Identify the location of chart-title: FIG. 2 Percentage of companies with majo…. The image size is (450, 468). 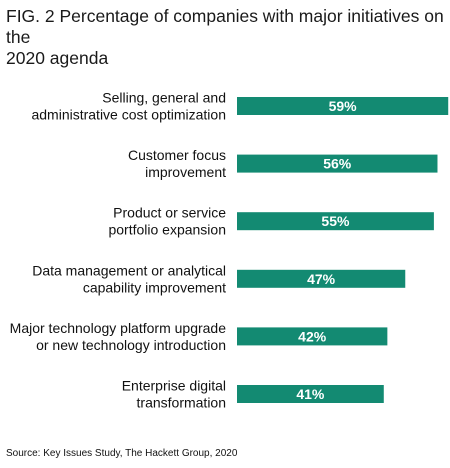
(225, 37).